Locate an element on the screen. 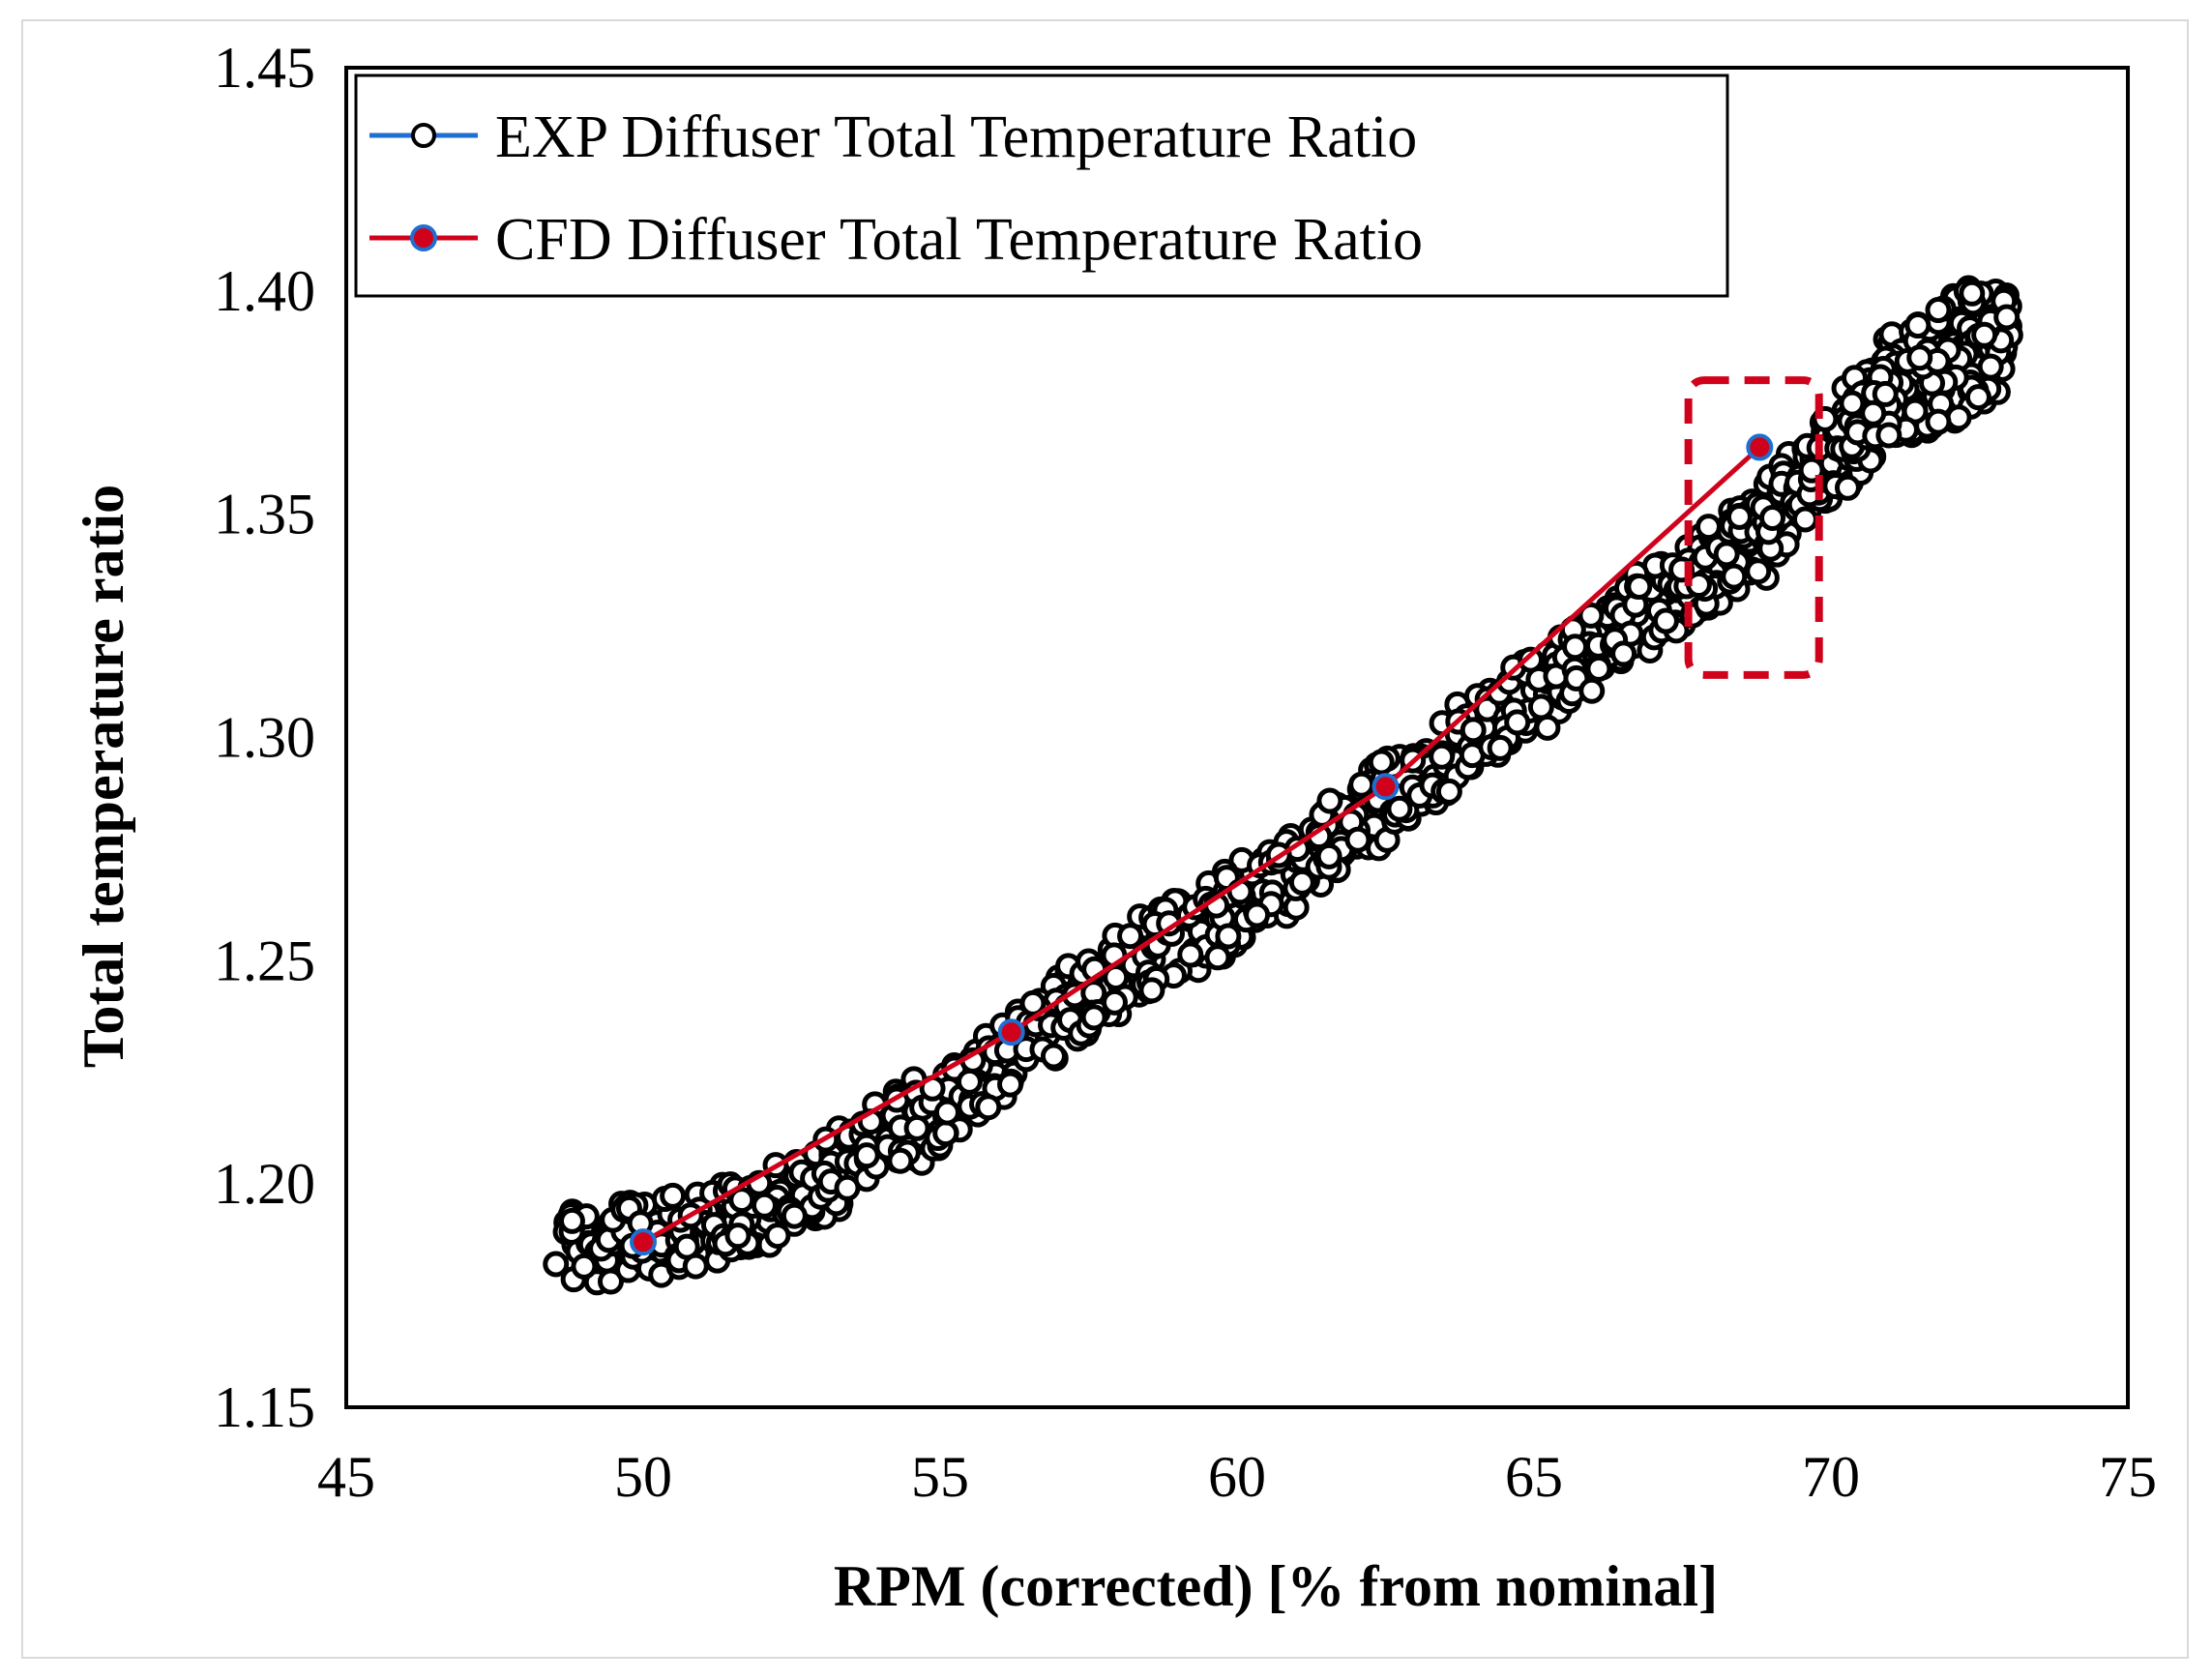 The width and height of the screenshot is (2212, 1680). x-tick-label: 60 is located at coordinates (1237, 1477).